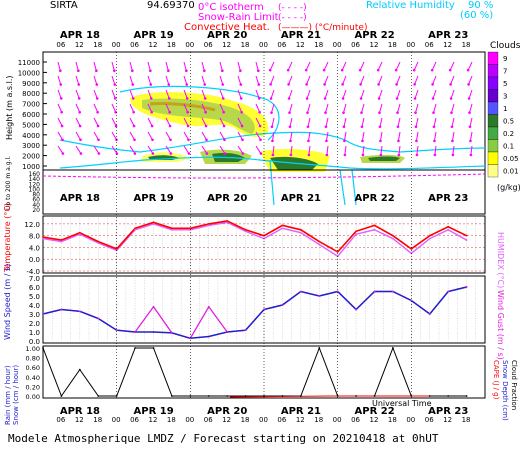  I want to click on wind-ytick: 0.0, so click(34, 342).